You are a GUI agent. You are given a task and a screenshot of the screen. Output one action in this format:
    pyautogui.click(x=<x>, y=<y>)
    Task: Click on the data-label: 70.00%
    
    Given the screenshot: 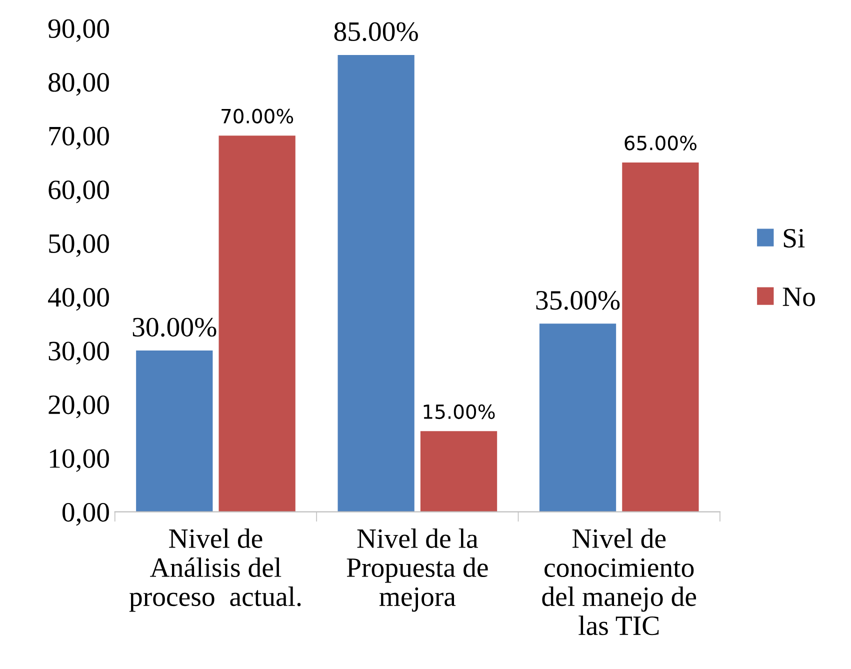 What is the action you would take?
    pyautogui.click(x=258, y=116)
    